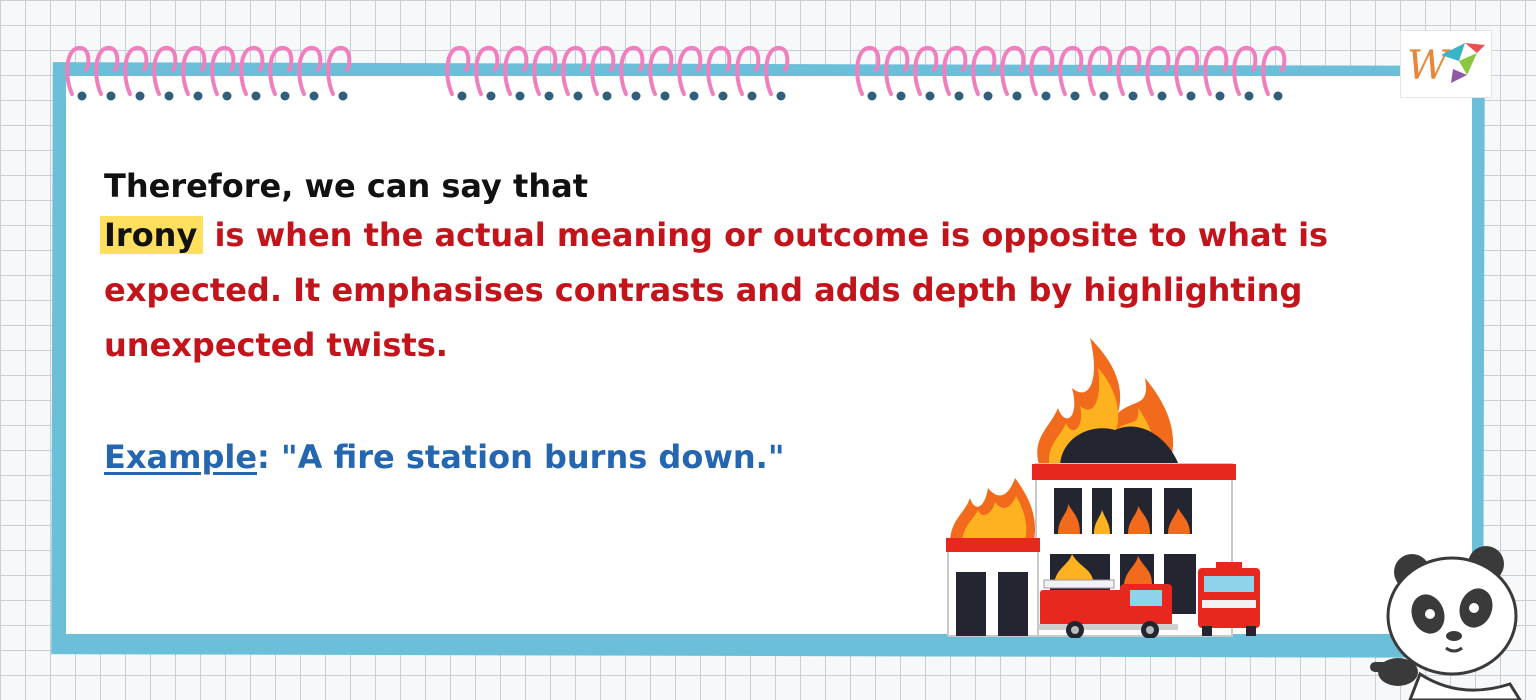  Describe the element at coordinates (181, 457) in the screenshot. I see `example-label: Example` at that location.